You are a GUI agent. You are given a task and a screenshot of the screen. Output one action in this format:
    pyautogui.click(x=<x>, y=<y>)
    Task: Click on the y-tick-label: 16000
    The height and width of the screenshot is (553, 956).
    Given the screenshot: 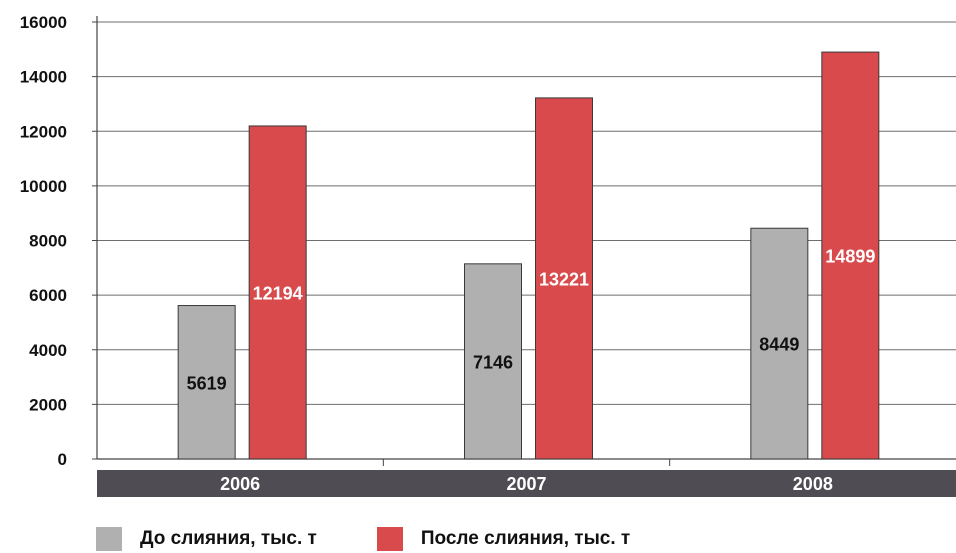 What is the action you would take?
    pyautogui.click(x=43, y=22)
    